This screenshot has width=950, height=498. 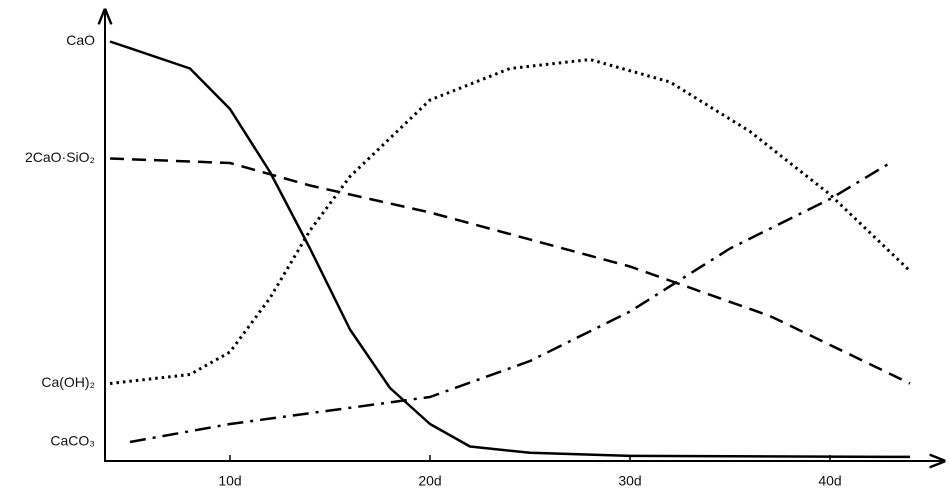 I want to click on x-tick-label: 20d, so click(x=429, y=481).